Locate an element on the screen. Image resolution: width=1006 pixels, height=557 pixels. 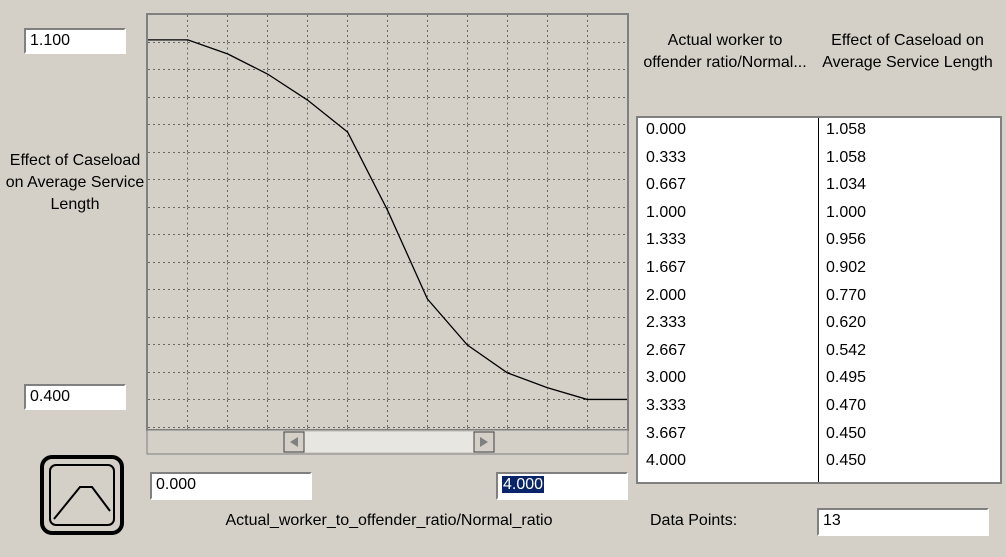
table-x-cell: 3.000 is located at coordinates (666, 378).